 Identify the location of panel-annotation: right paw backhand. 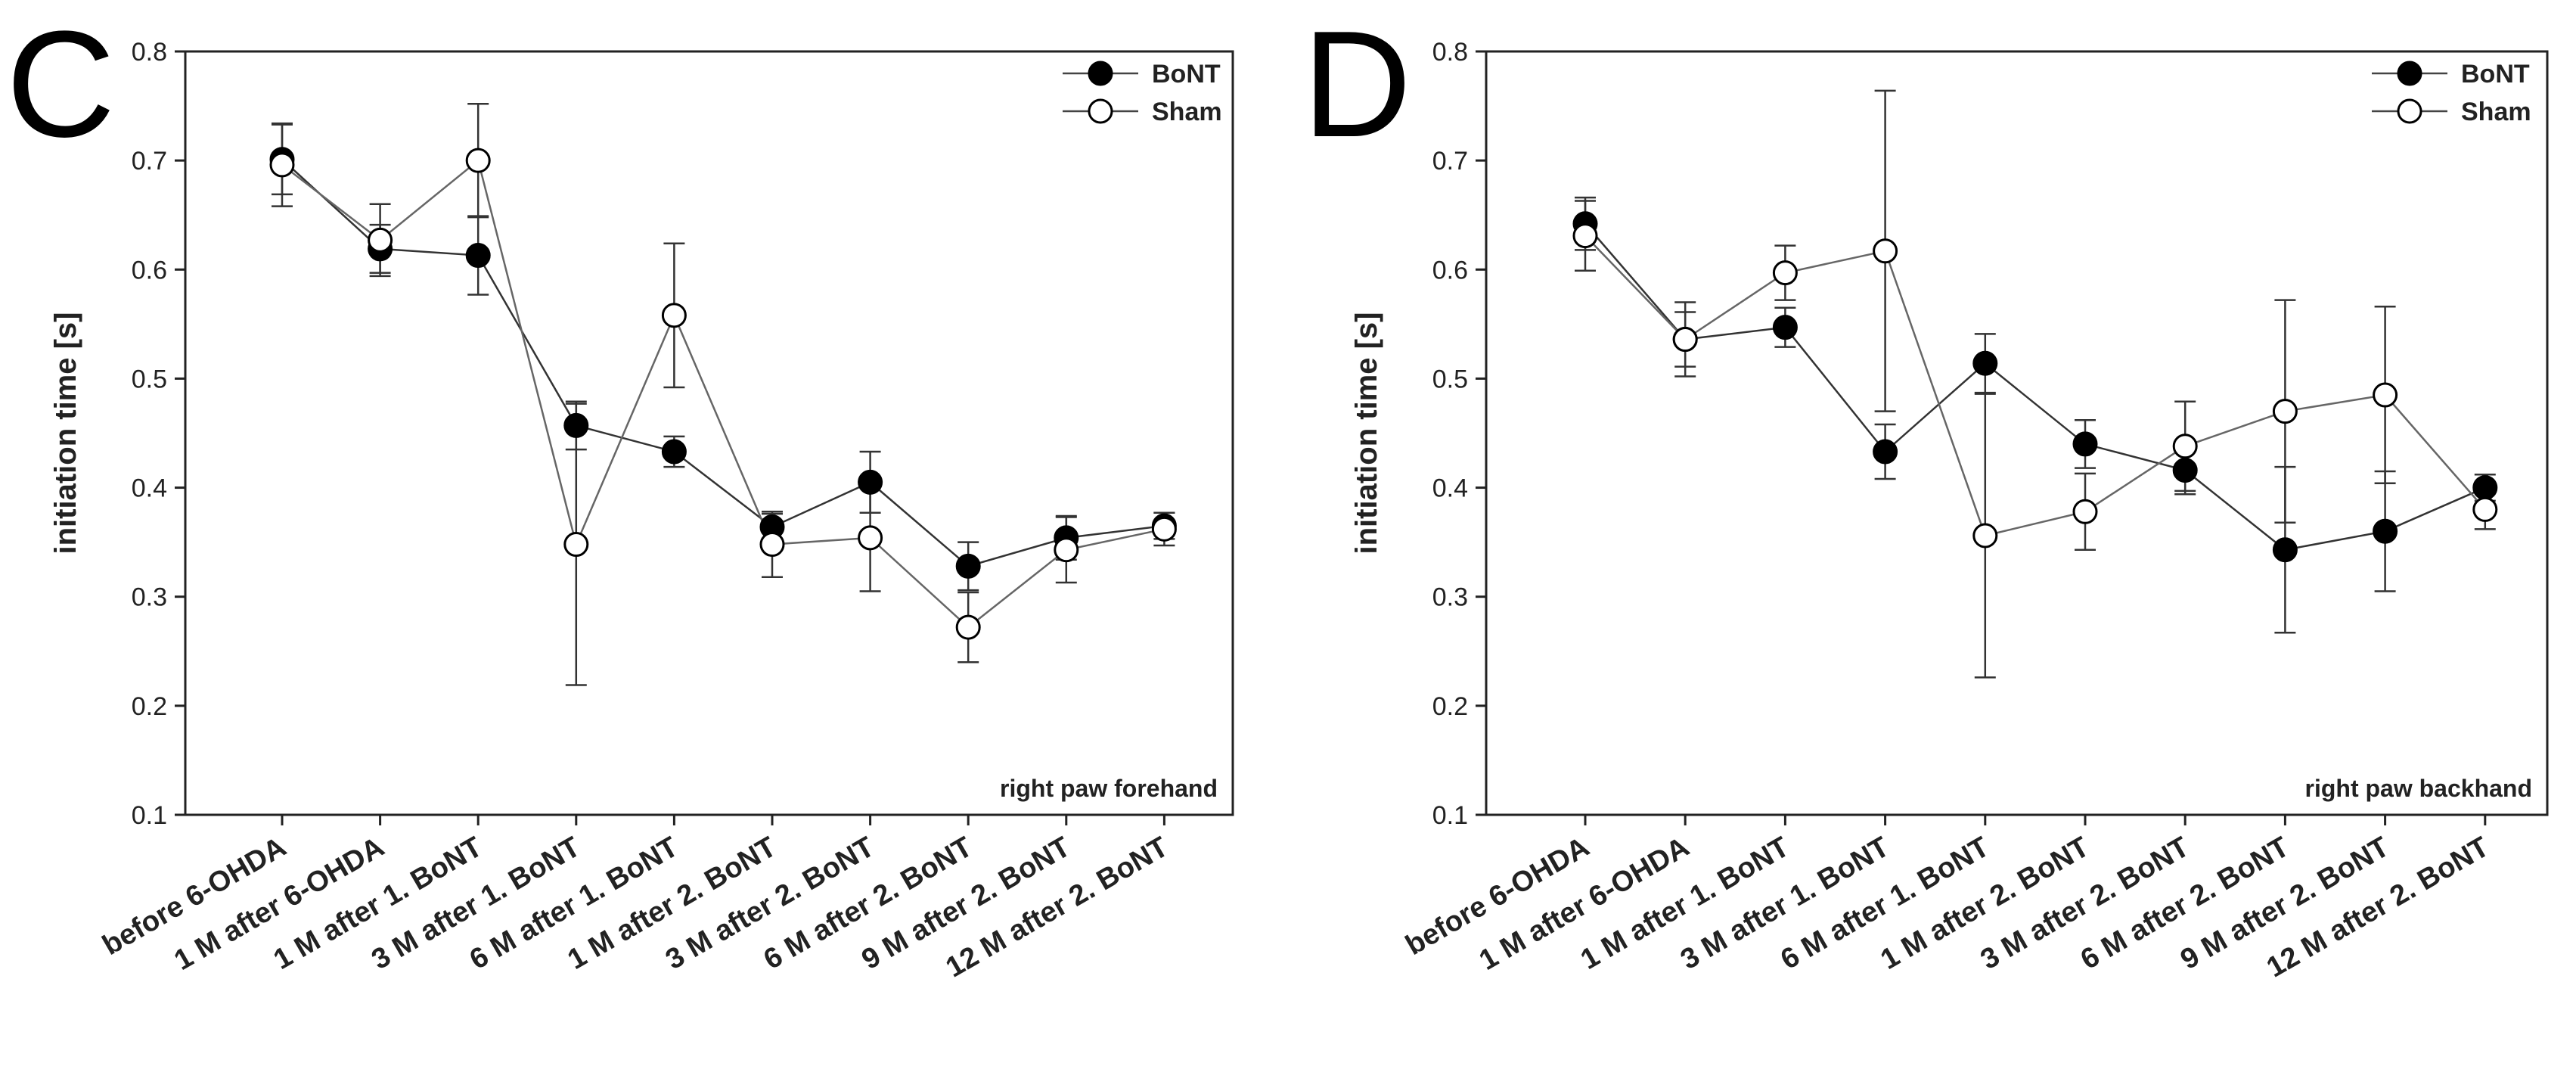
(2418, 789).